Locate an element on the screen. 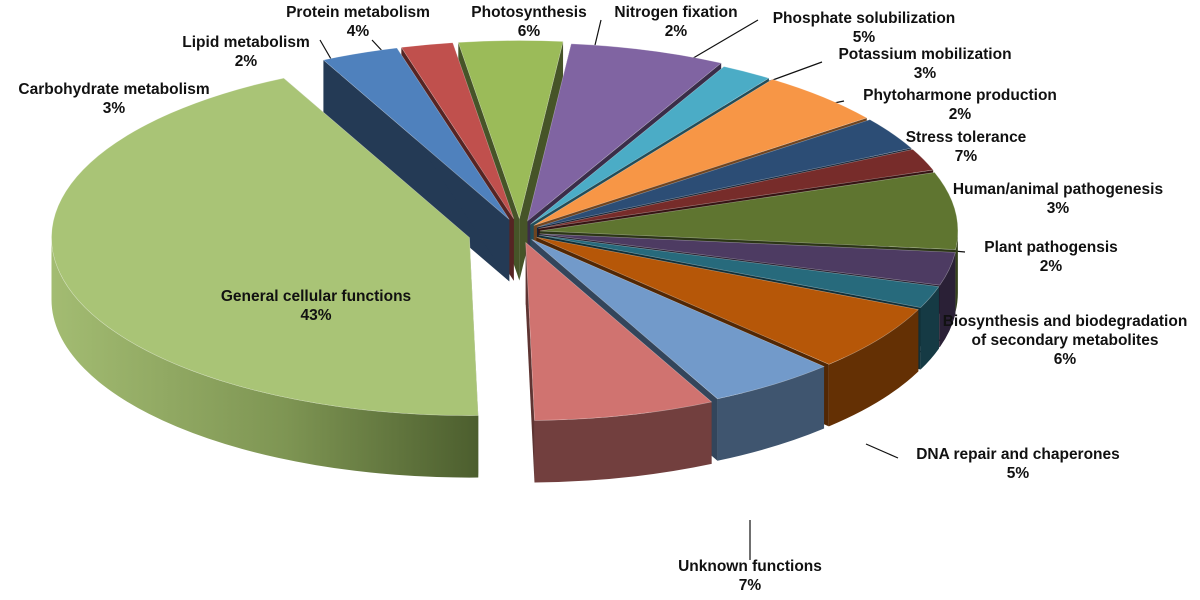  outer-wall-human-animal-pathogenesis is located at coordinates (947, 300).